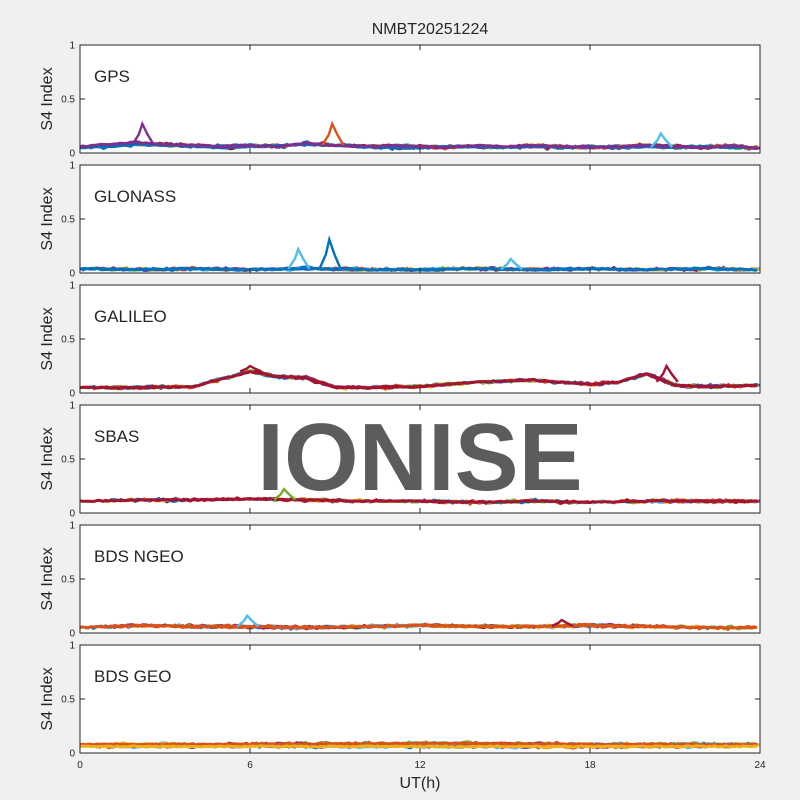 The width and height of the screenshot is (800, 800). What do you see at coordinates (760, 765) in the screenshot?
I see `x-tick-label: 24` at bounding box center [760, 765].